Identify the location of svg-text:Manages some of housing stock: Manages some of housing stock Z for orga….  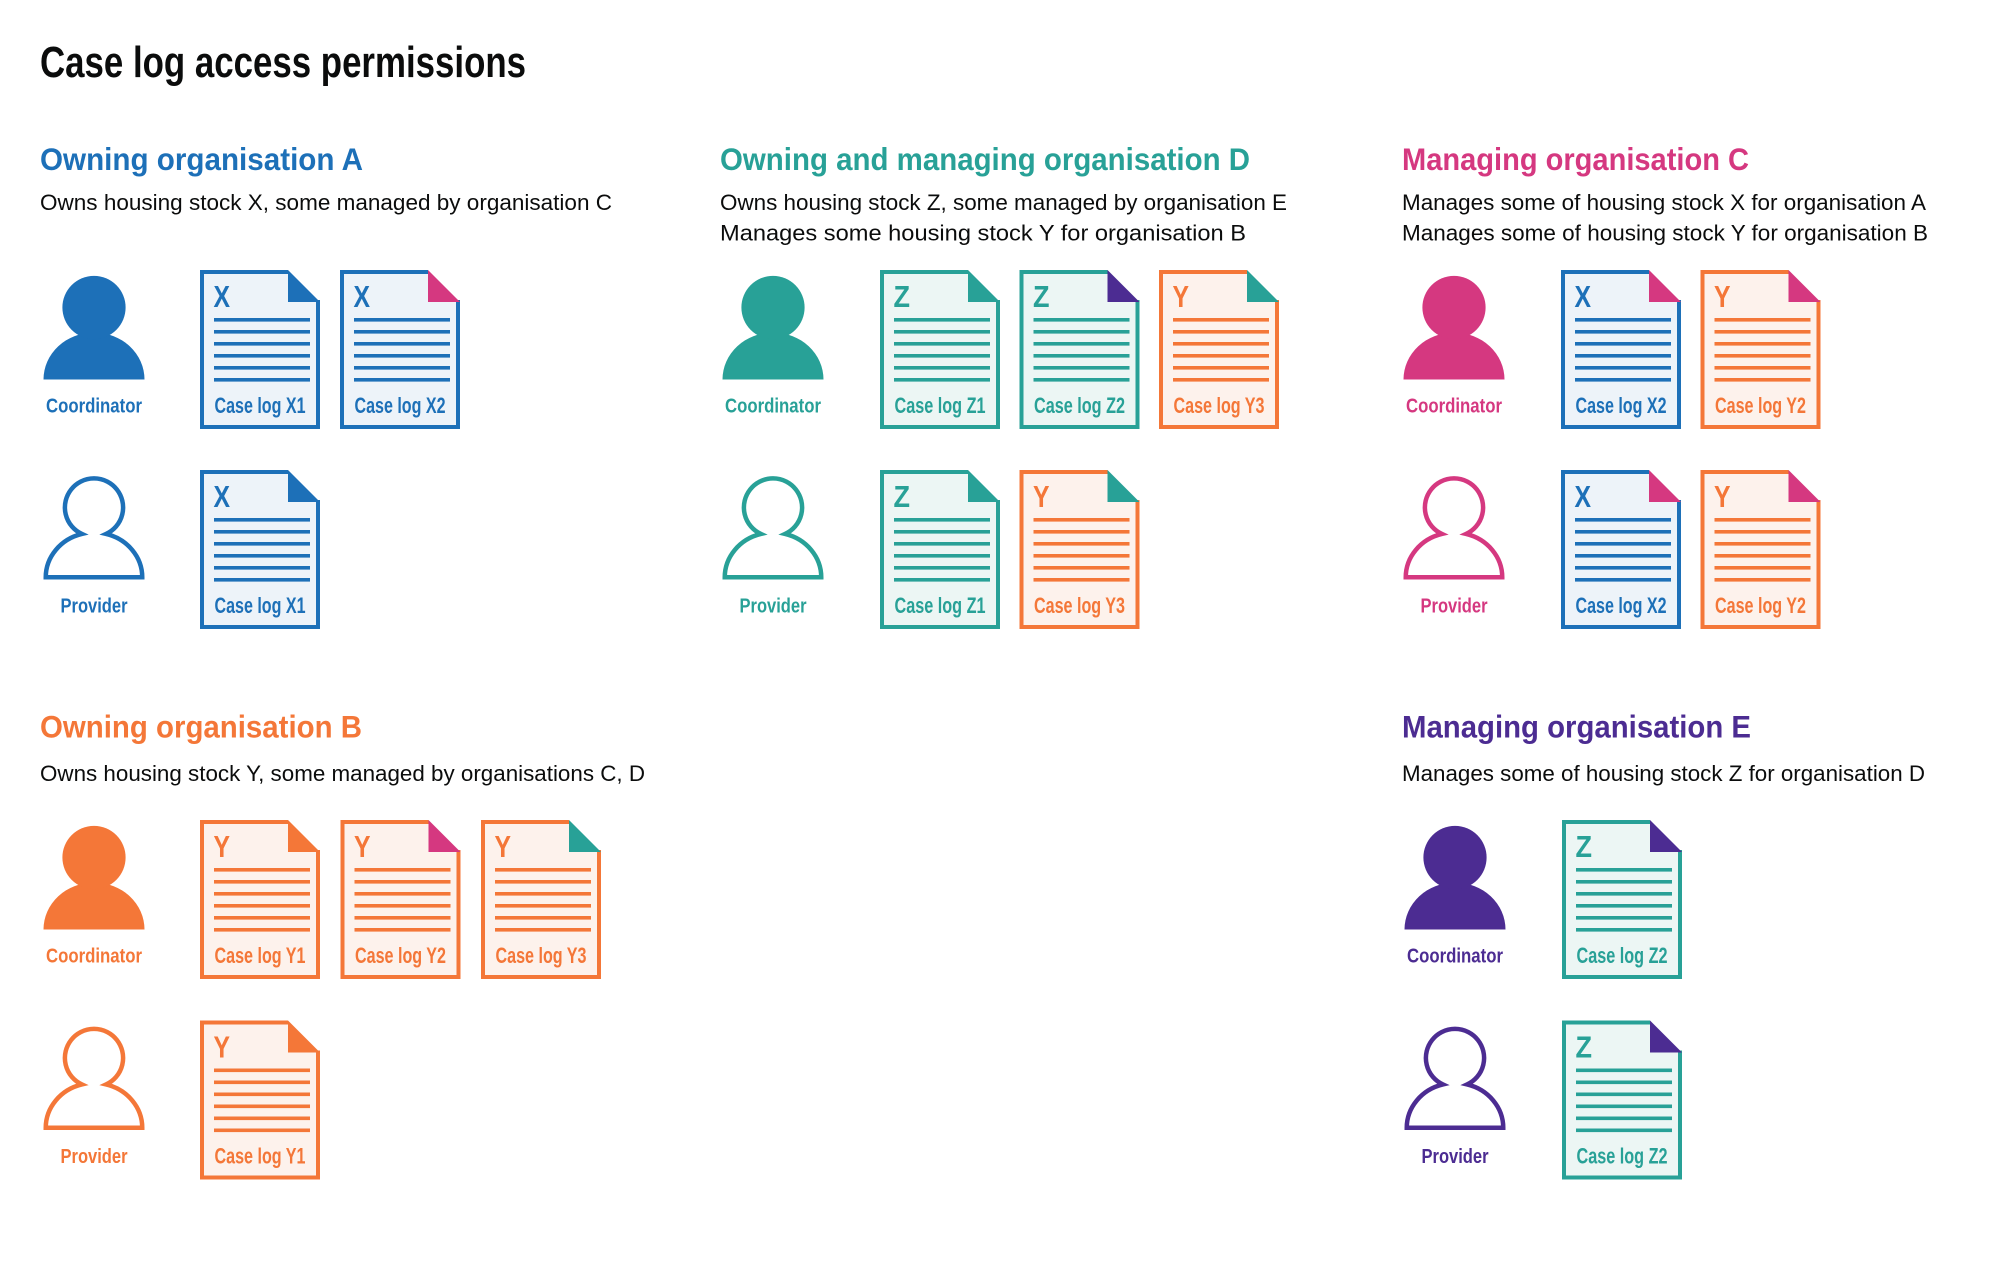
(1663, 773).